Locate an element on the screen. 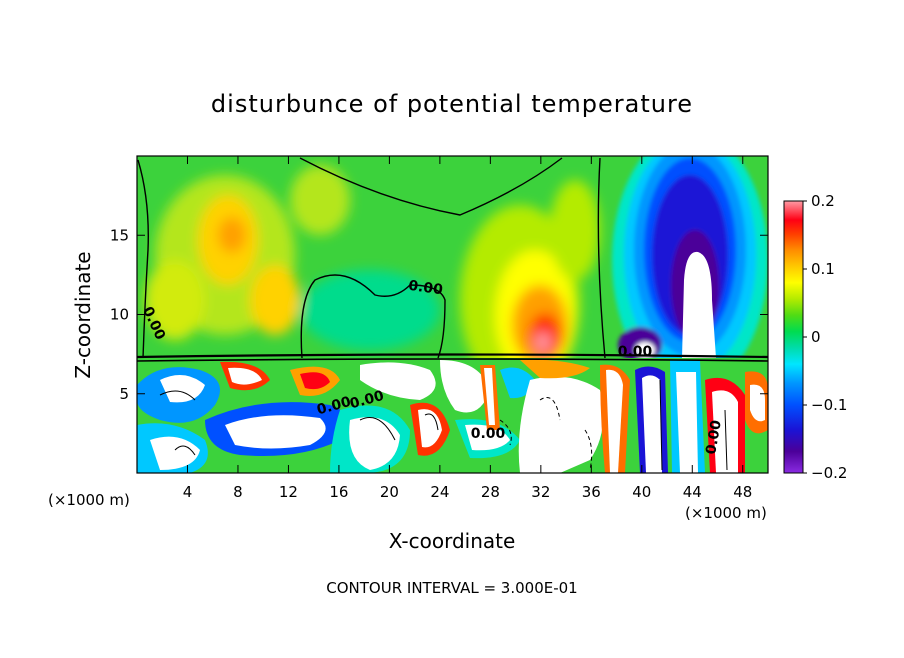 Image resolution: width=904 pixels, height=658 pixels. lower-field is located at coordinates (452, 415).